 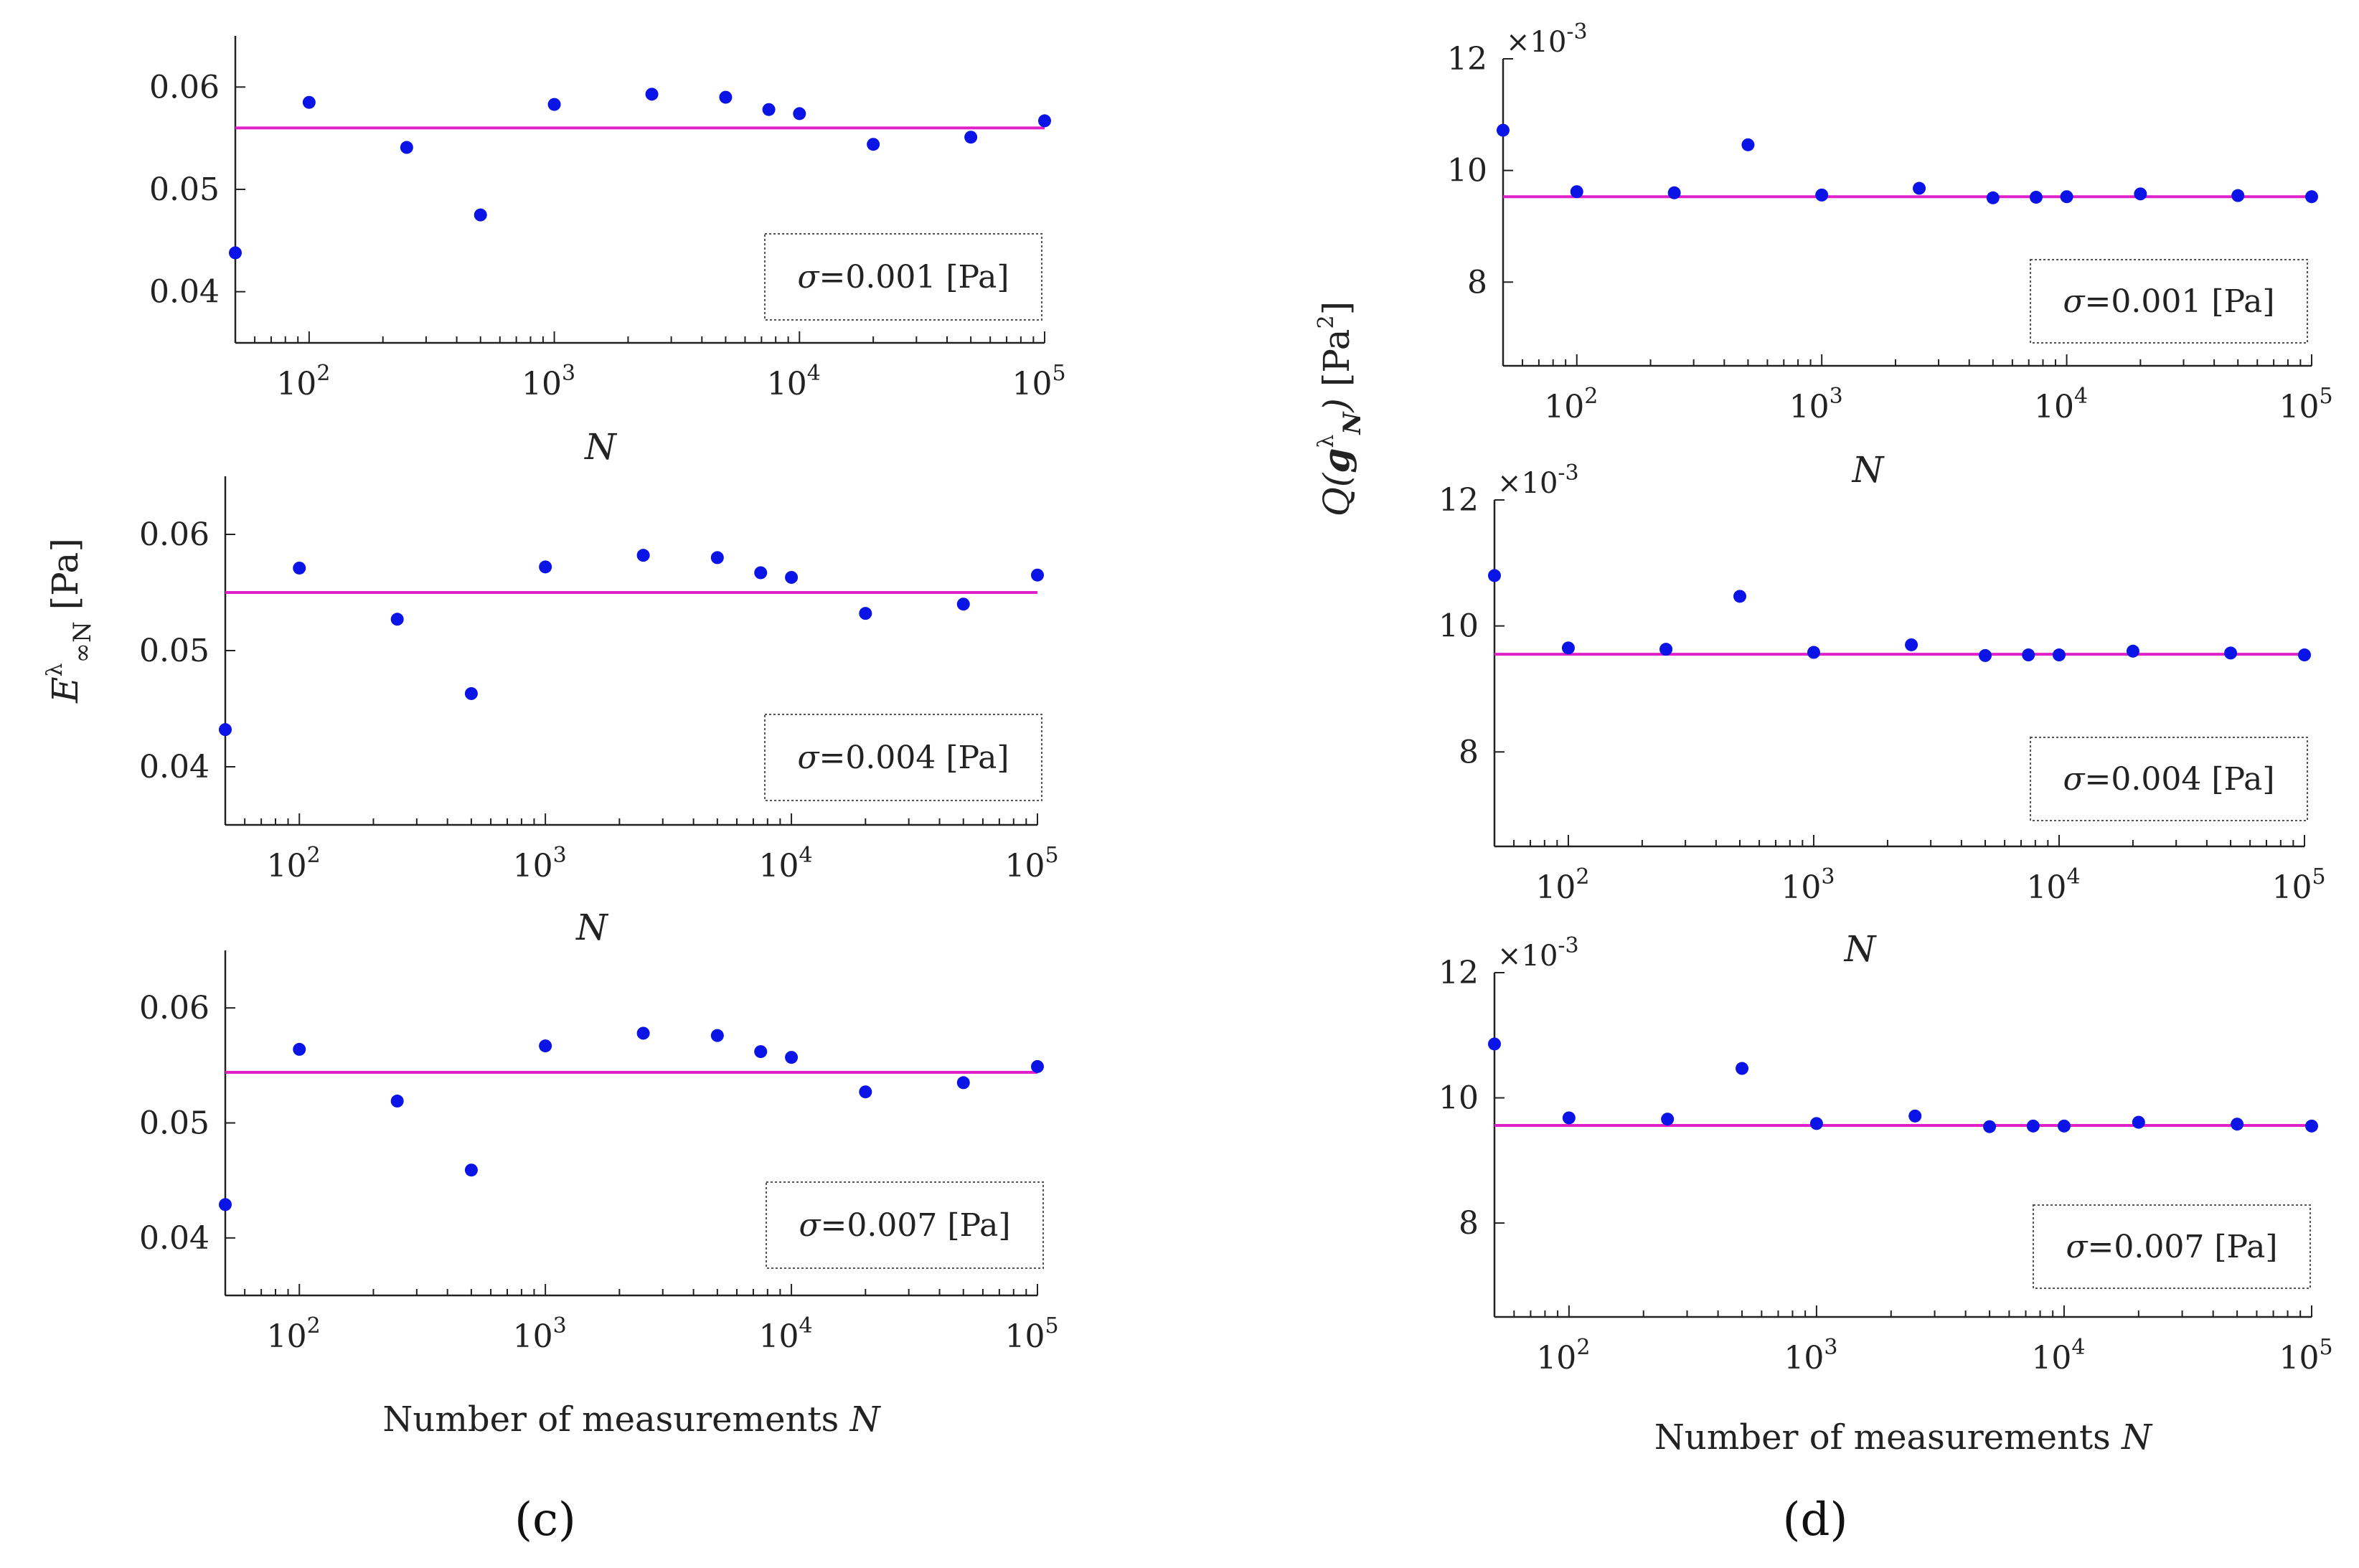 What do you see at coordinates (2168, 302) in the screenshot?
I see `legend-text: σ=0.001 [Pa]` at bounding box center [2168, 302].